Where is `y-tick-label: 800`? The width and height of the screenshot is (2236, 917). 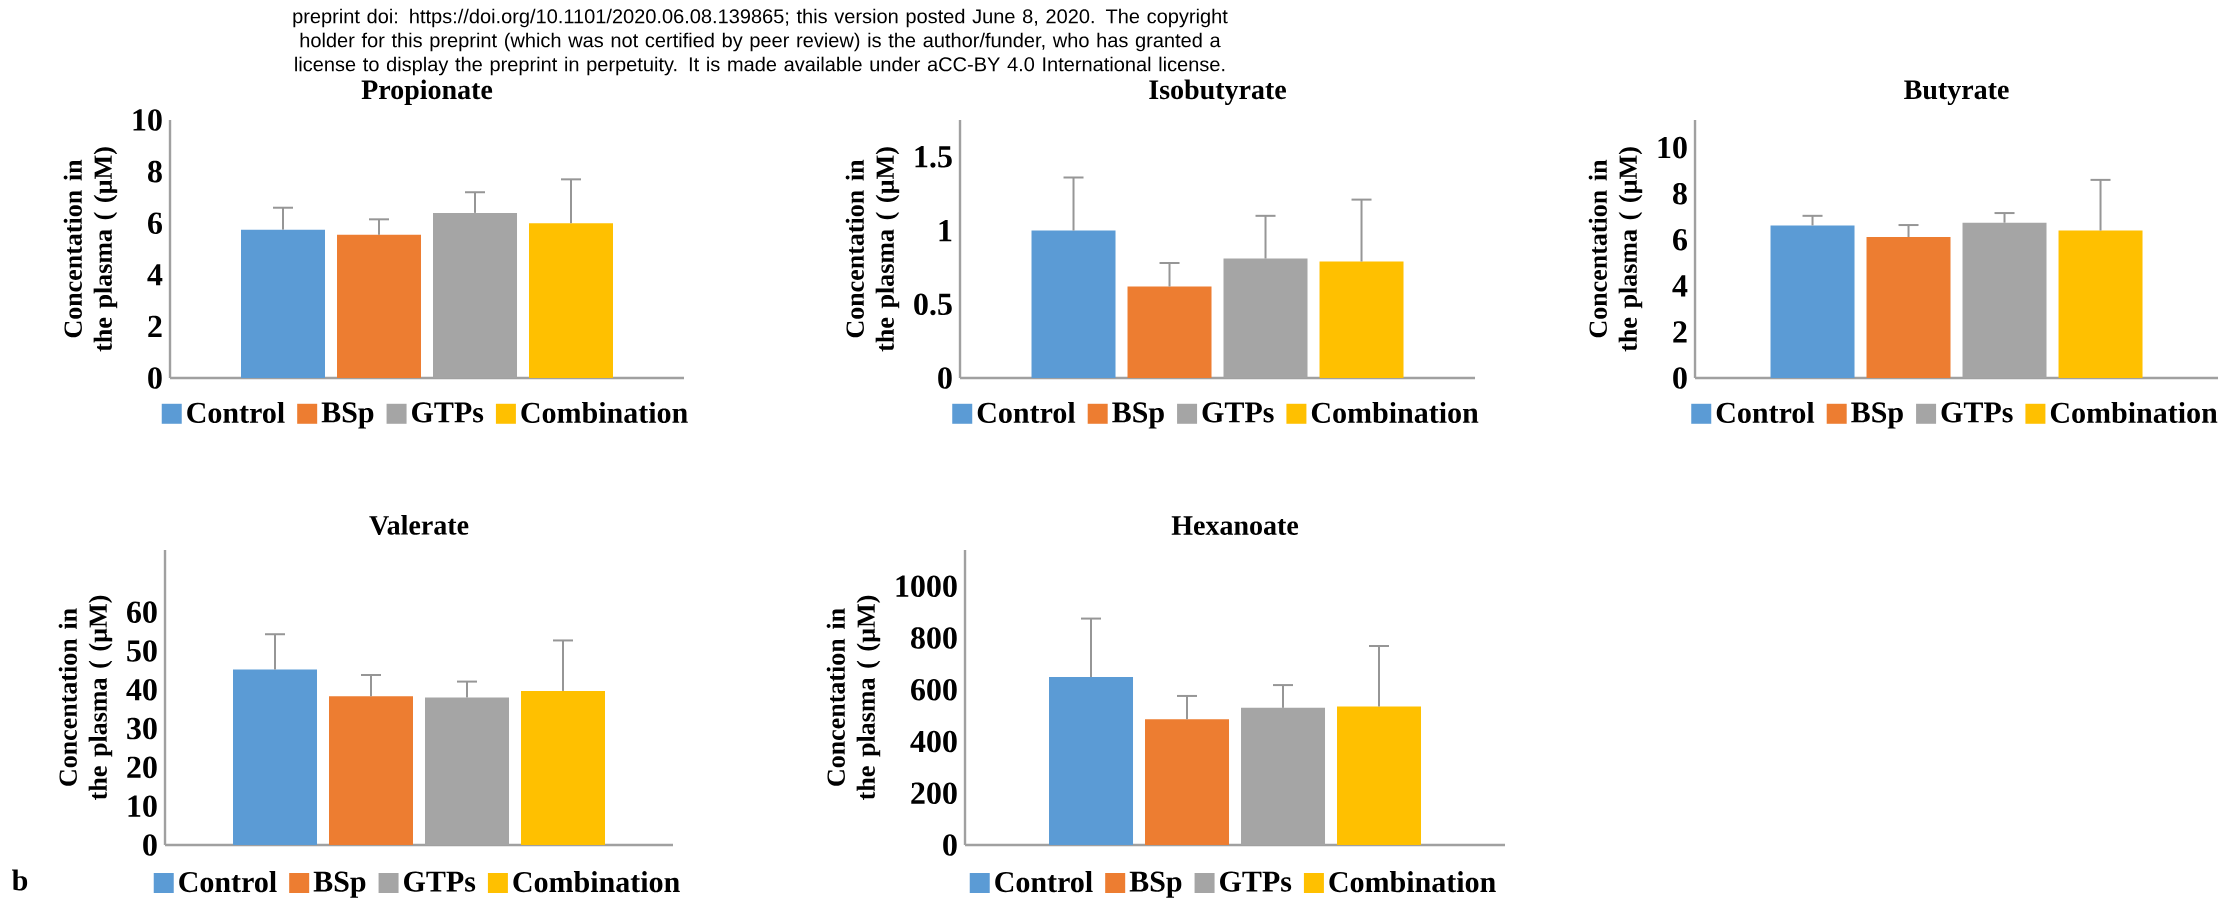
y-tick-label: 800 is located at coordinates (934, 638).